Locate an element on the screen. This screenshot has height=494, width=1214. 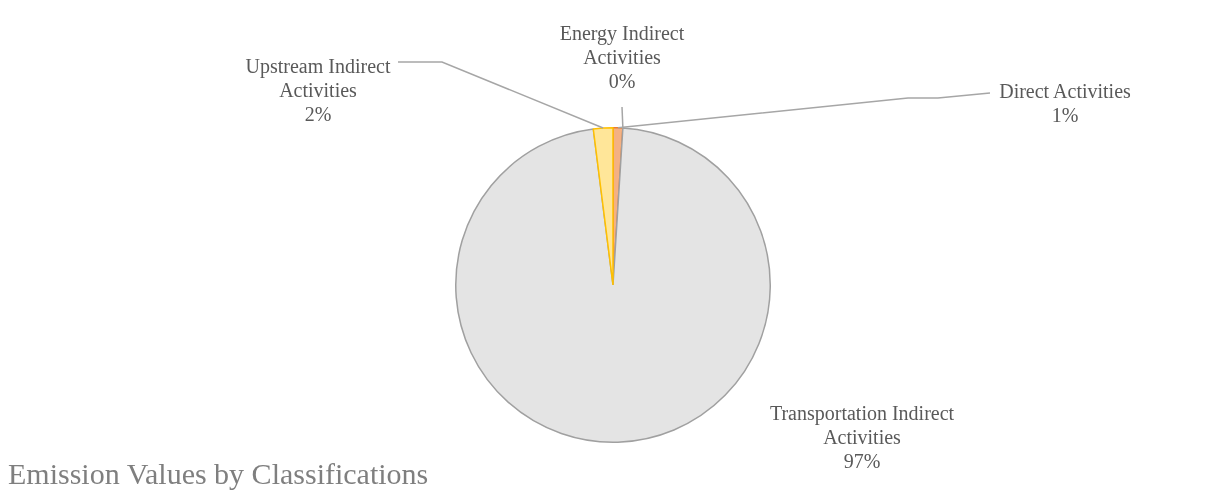
text: Emission Values by Classifications is located at coordinates (218, 473).